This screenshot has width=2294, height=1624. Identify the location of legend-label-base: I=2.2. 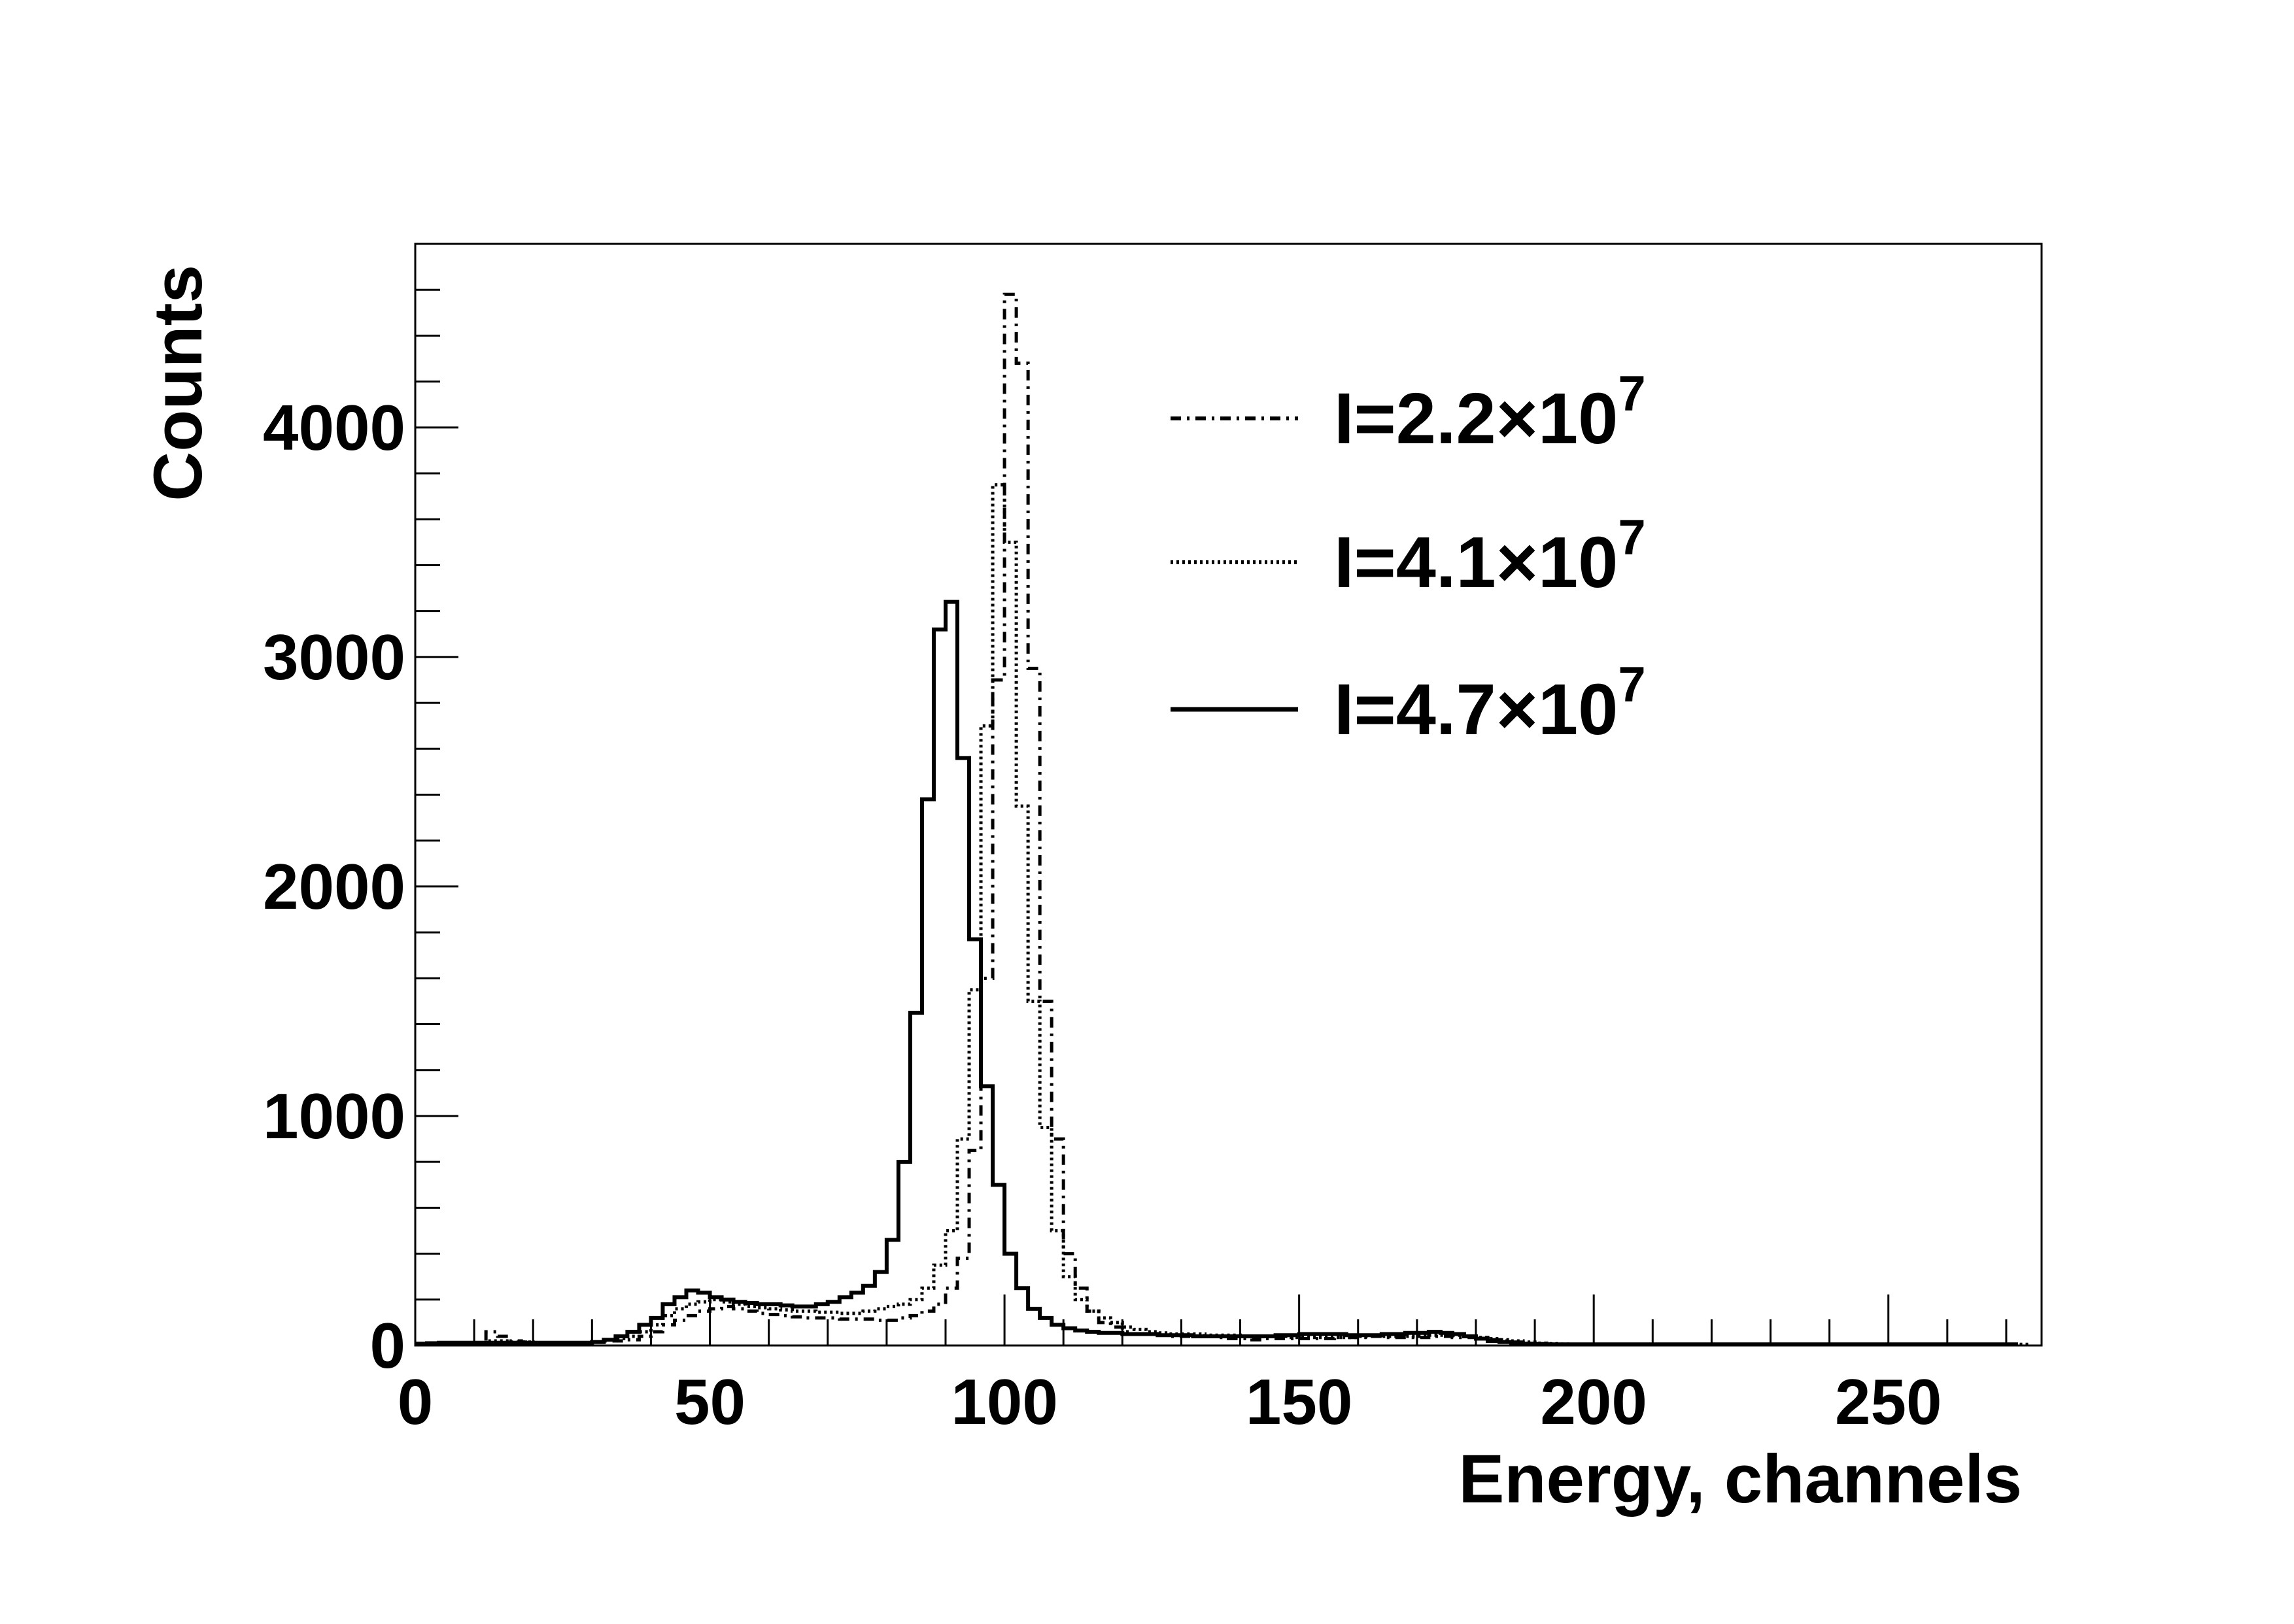
(1415, 419).